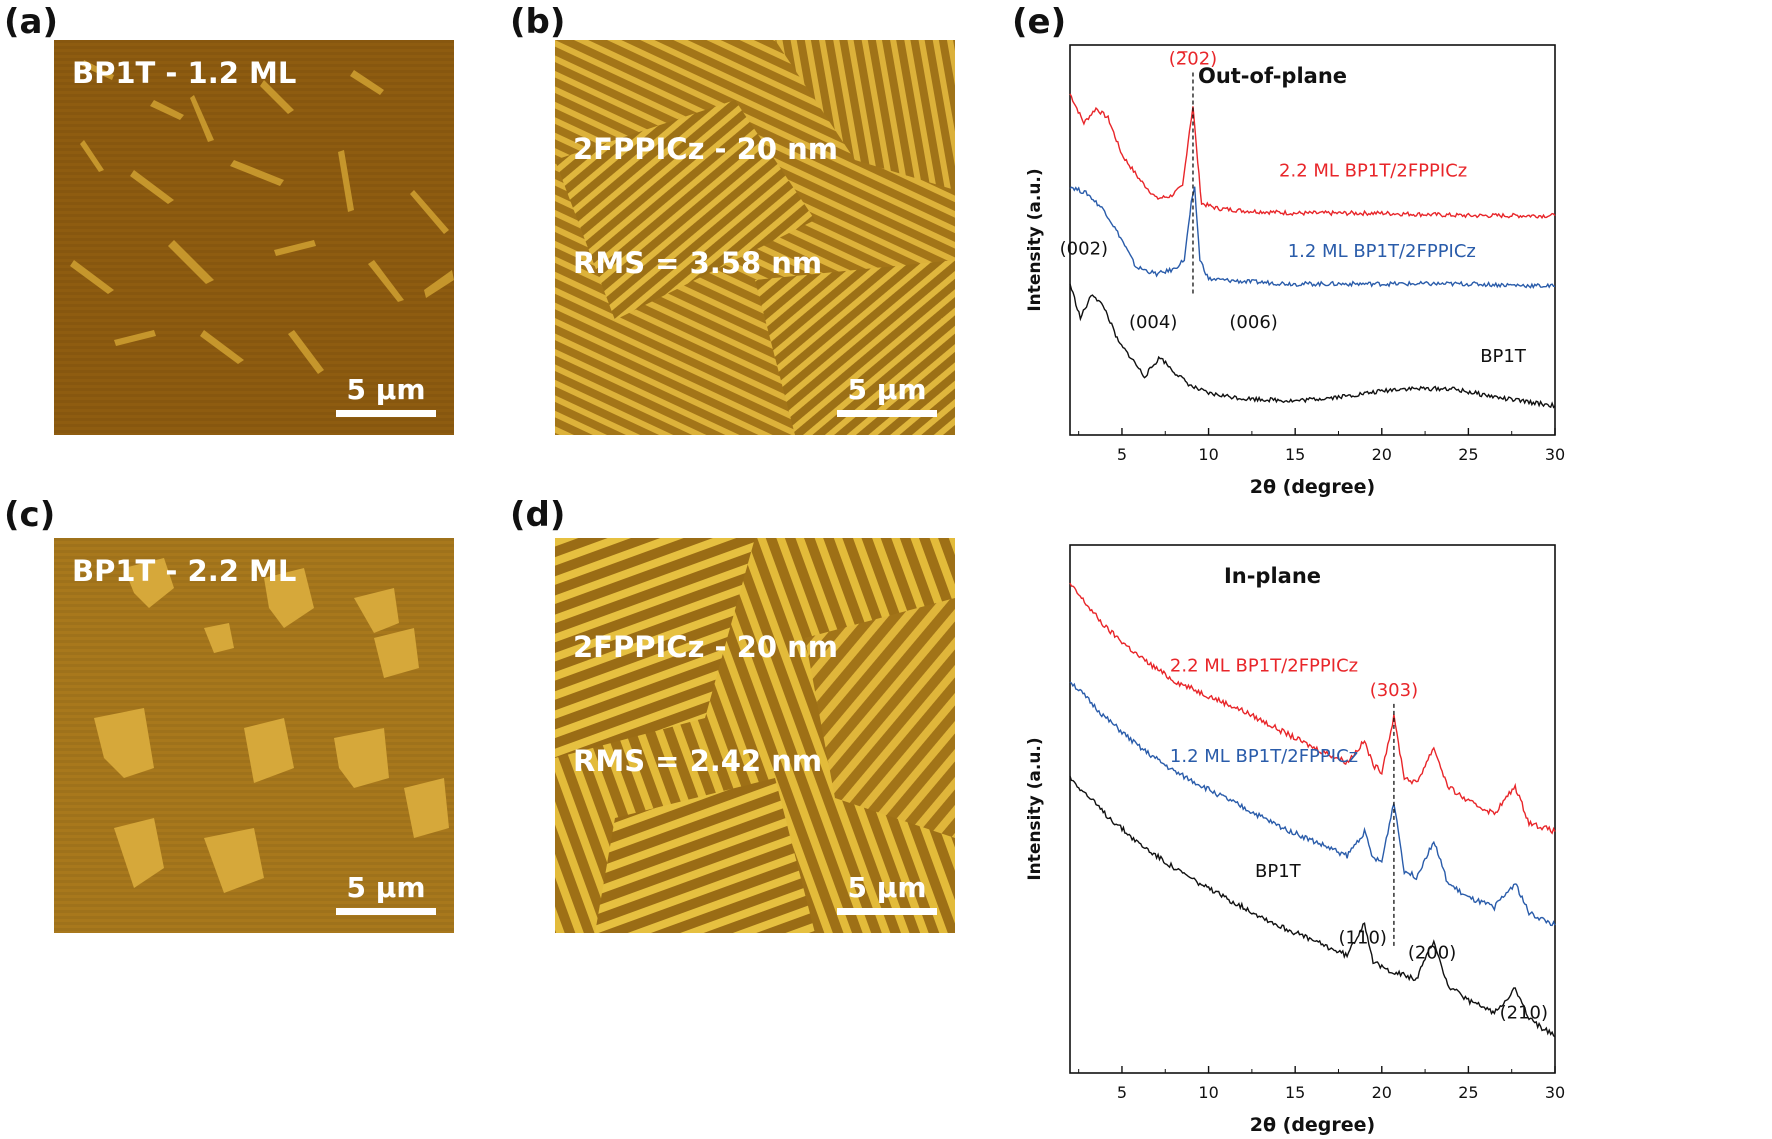 This screenshot has height=1139, width=1772. I want to click on afm-image-c: BP1T - 2.2 ML 5 µm, so click(254, 735).